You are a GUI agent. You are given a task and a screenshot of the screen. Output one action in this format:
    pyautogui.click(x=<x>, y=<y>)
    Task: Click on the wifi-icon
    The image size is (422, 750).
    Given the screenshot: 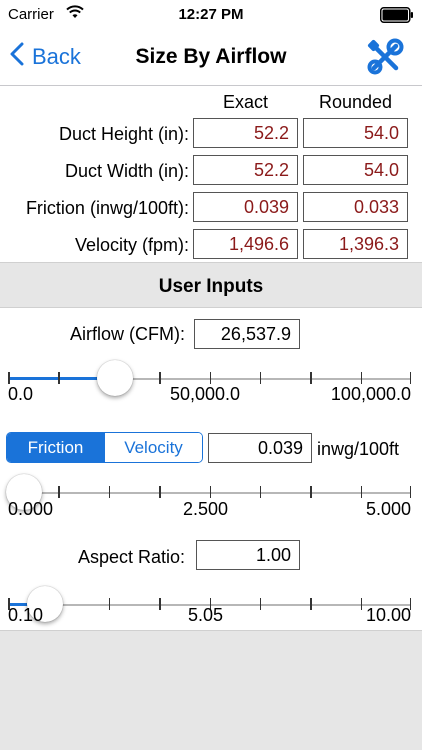 What is the action you would take?
    pyautogui.click(x=75, y=14)
    